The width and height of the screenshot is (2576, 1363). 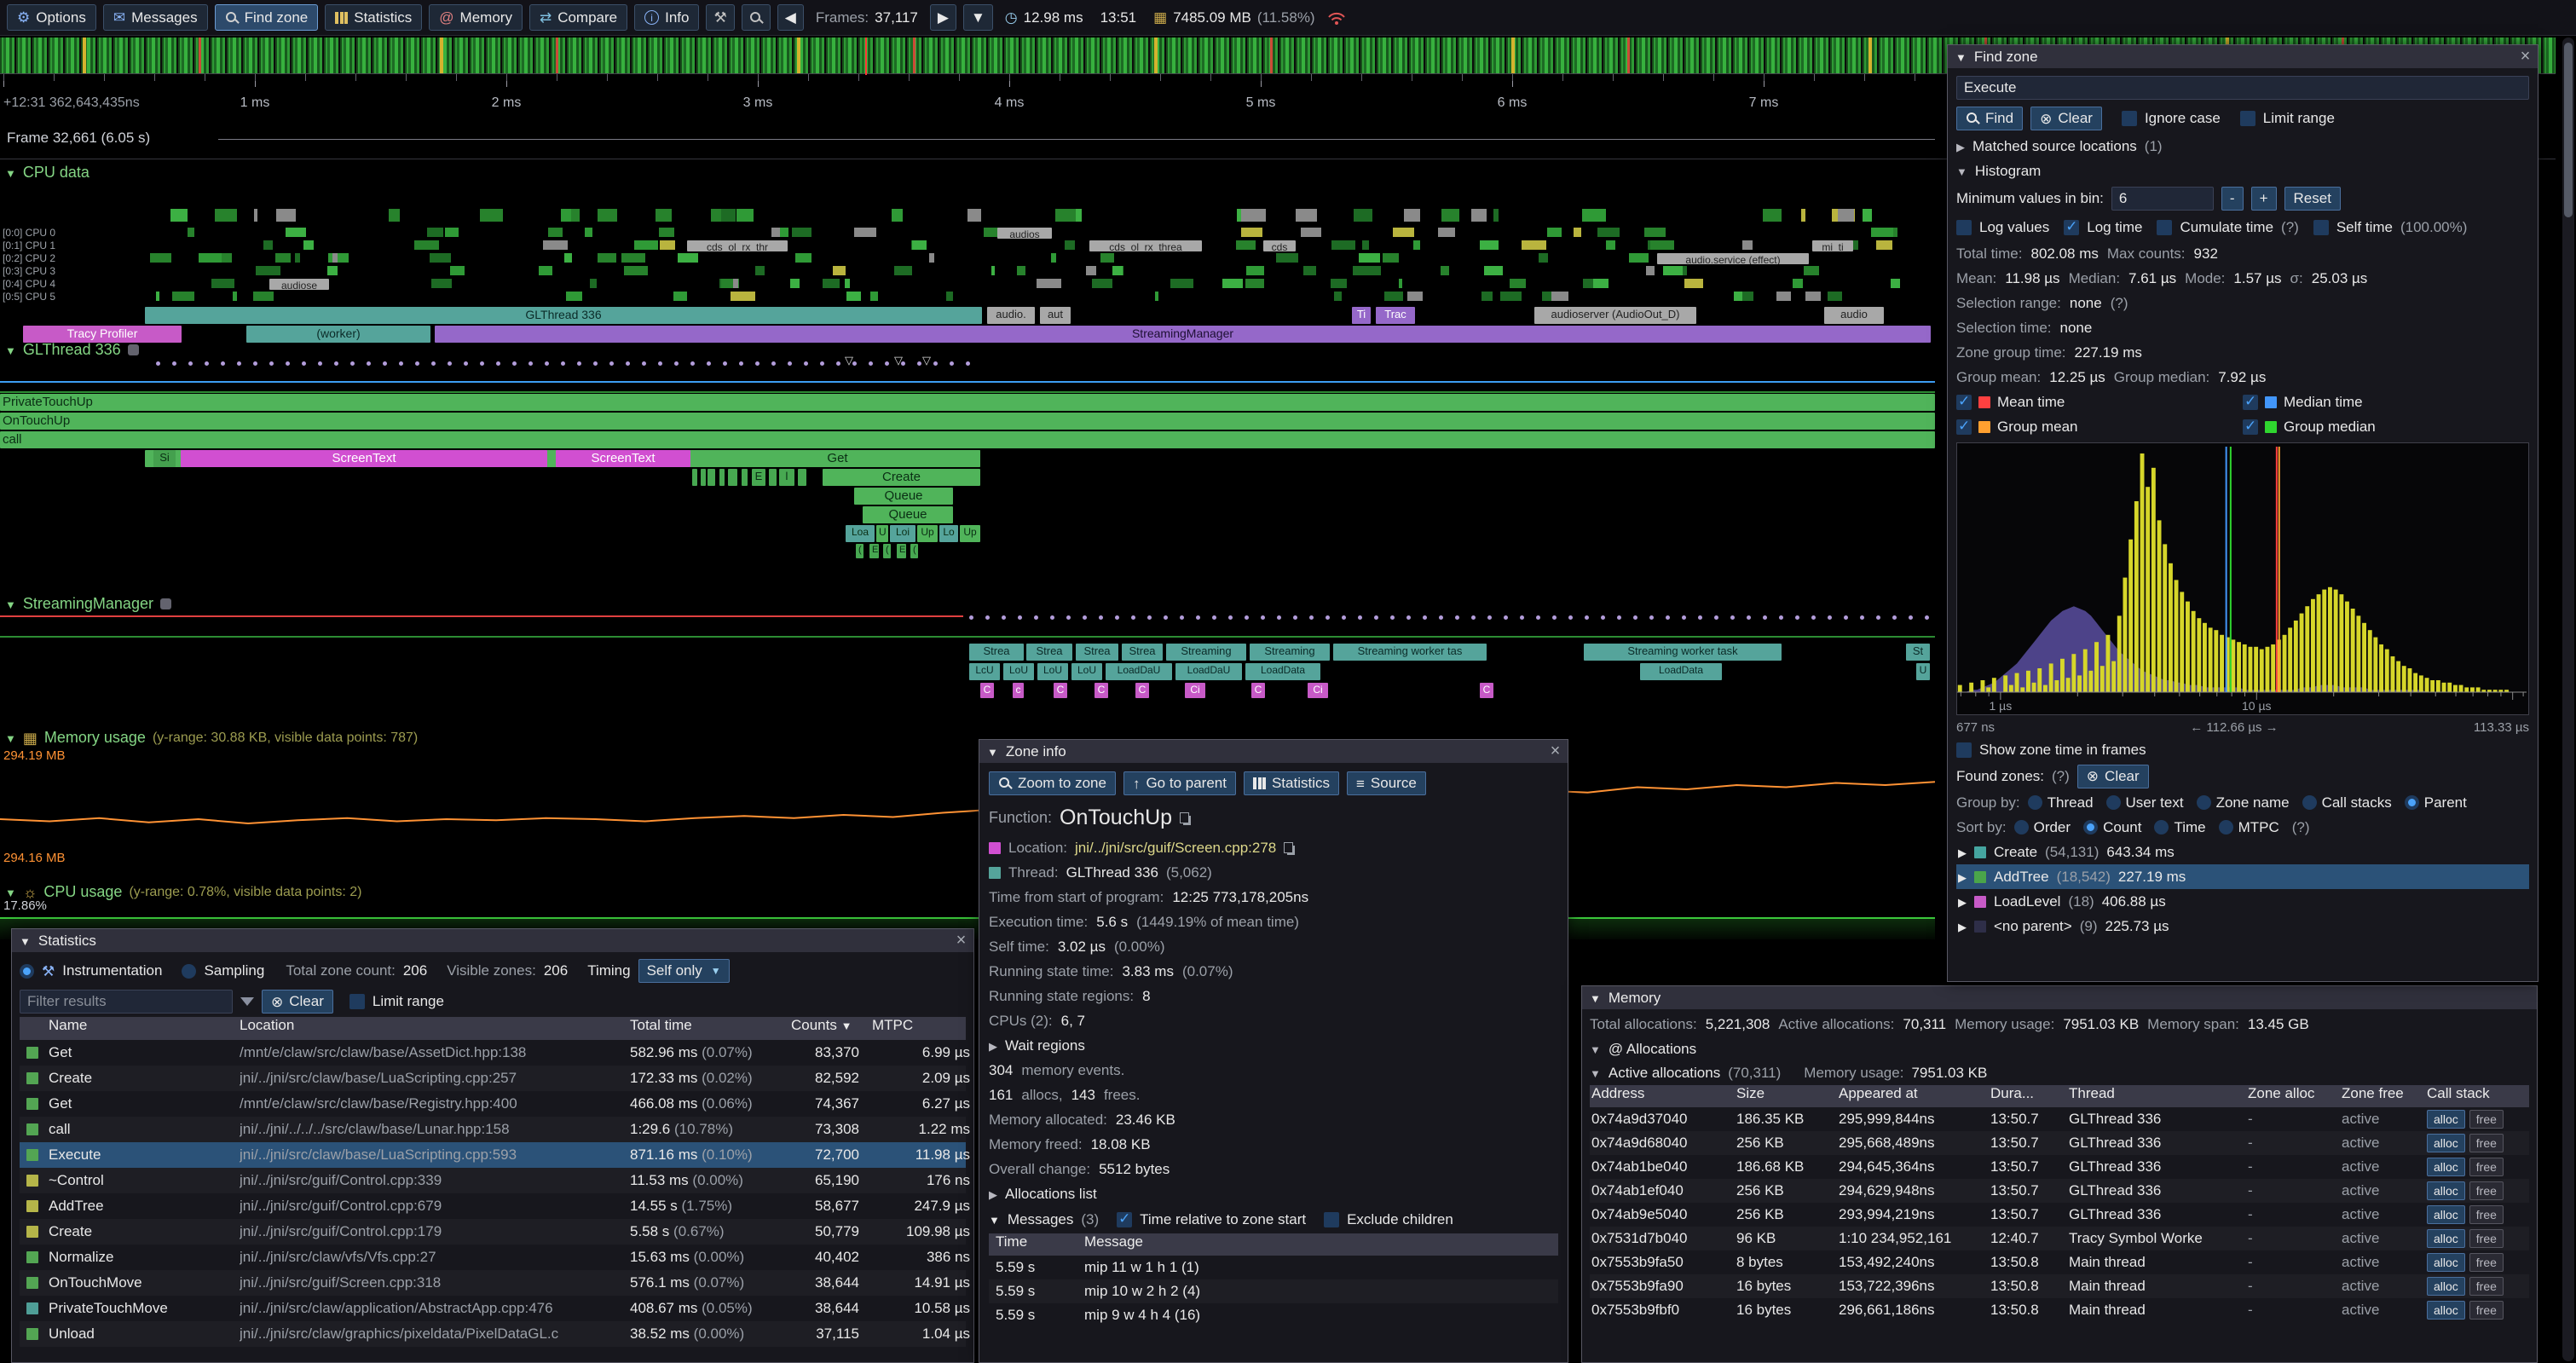 What do you see at coordinates (1055, 315) in the screenshot?
I see `zone-bar: aut` at bounding box center [1055, 315].